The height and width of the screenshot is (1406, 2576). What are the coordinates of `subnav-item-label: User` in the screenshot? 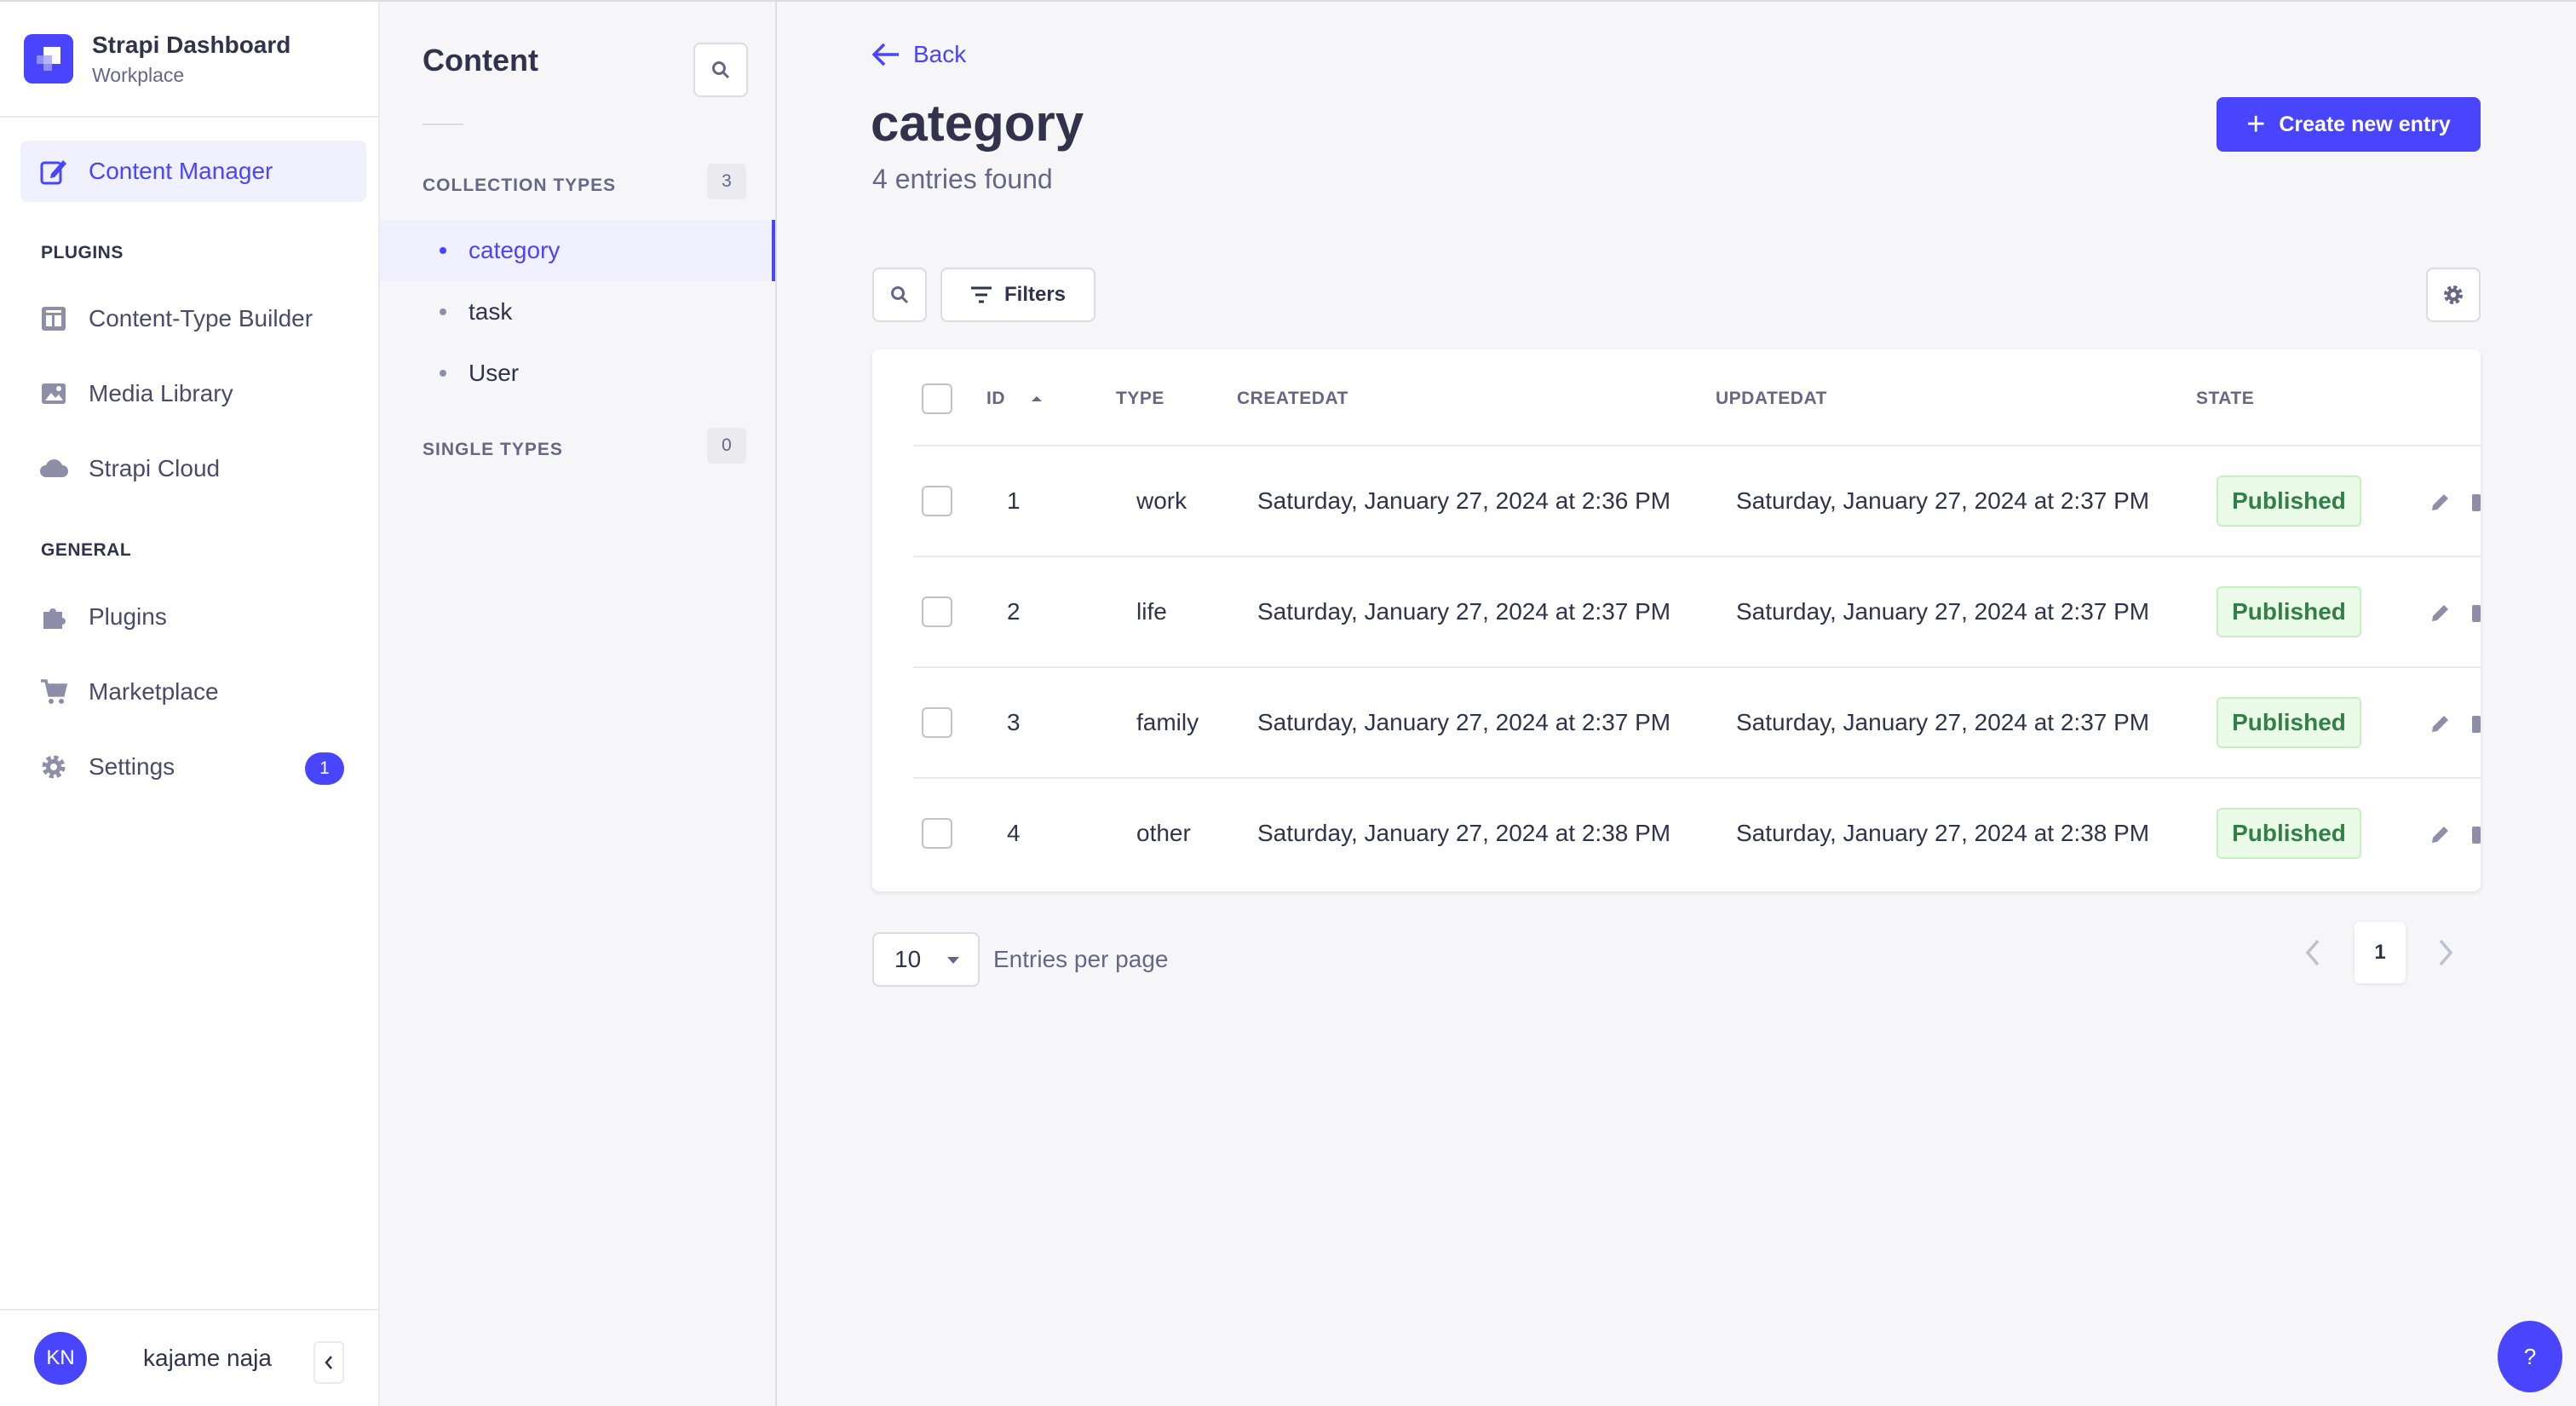 It's located at (494, 373).